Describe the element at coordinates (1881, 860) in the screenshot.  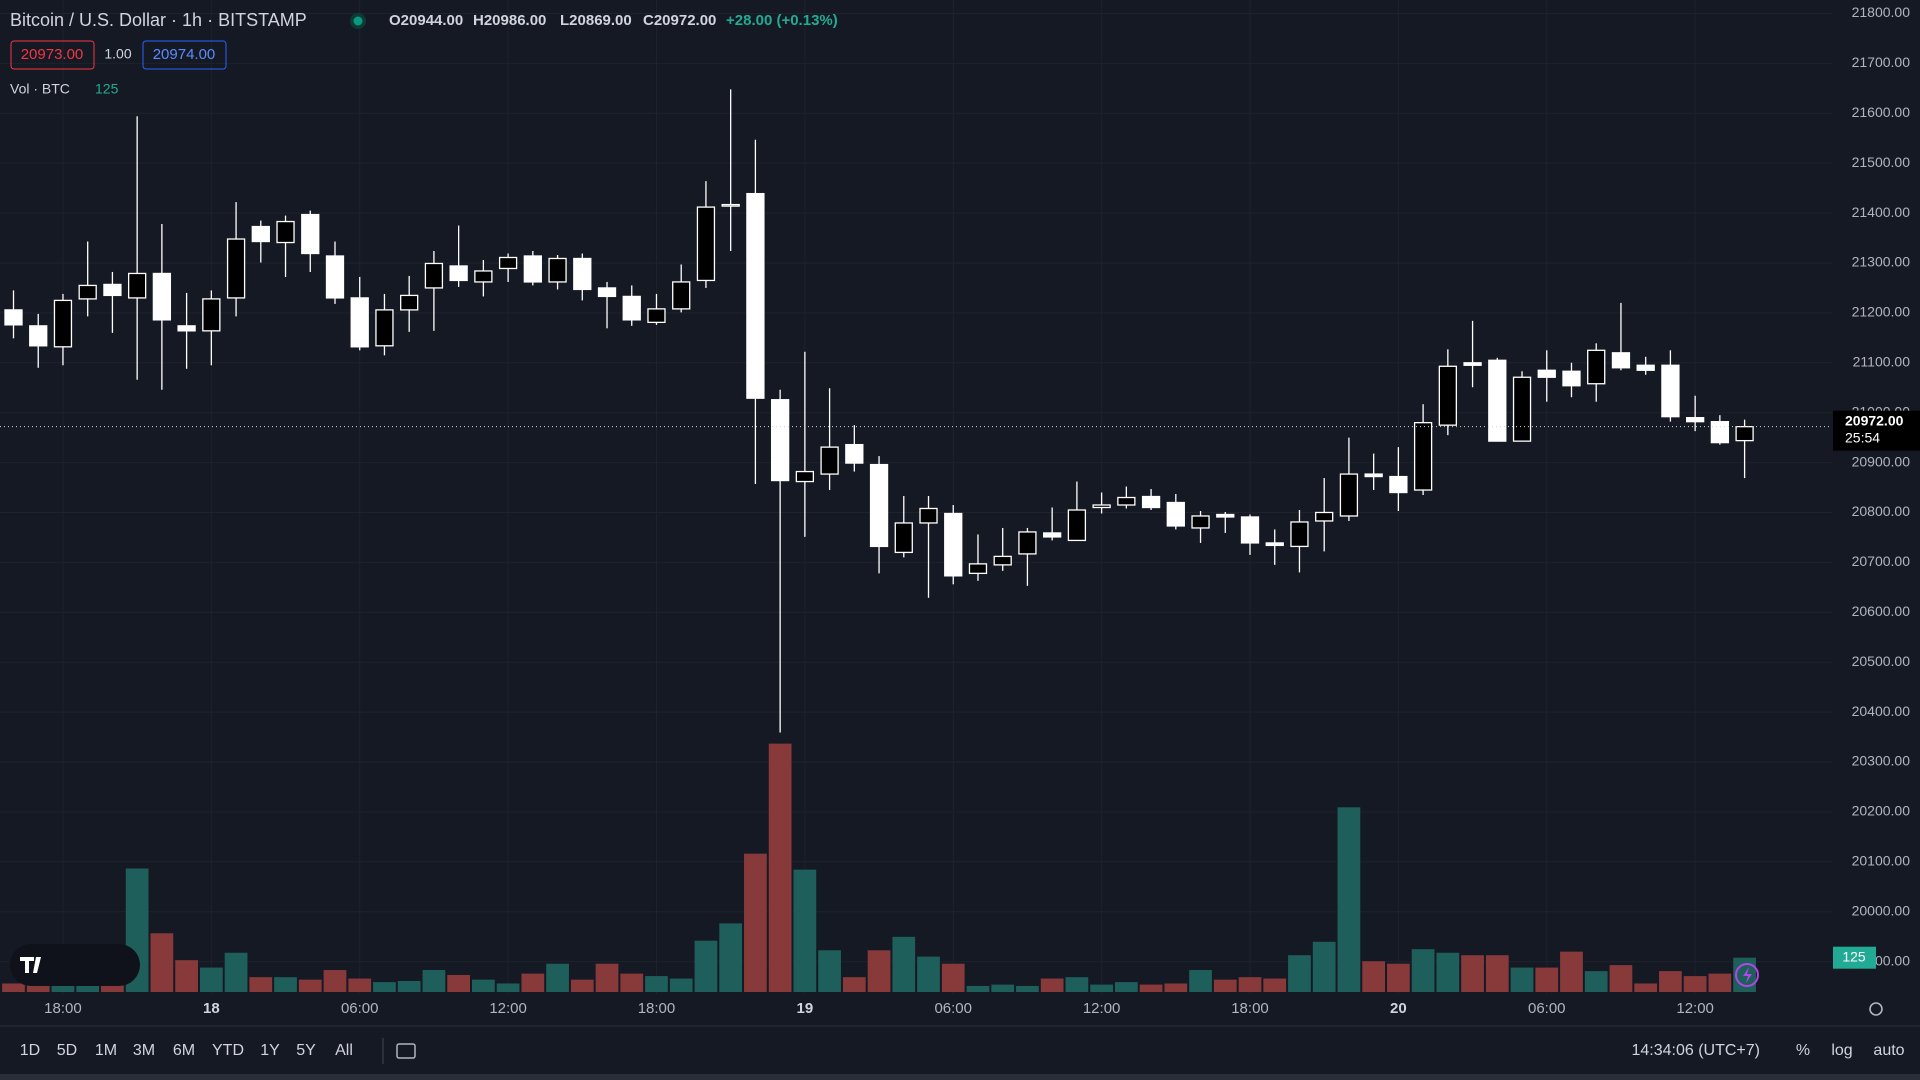
I see `y-tick-label: 20100.00` at that location.